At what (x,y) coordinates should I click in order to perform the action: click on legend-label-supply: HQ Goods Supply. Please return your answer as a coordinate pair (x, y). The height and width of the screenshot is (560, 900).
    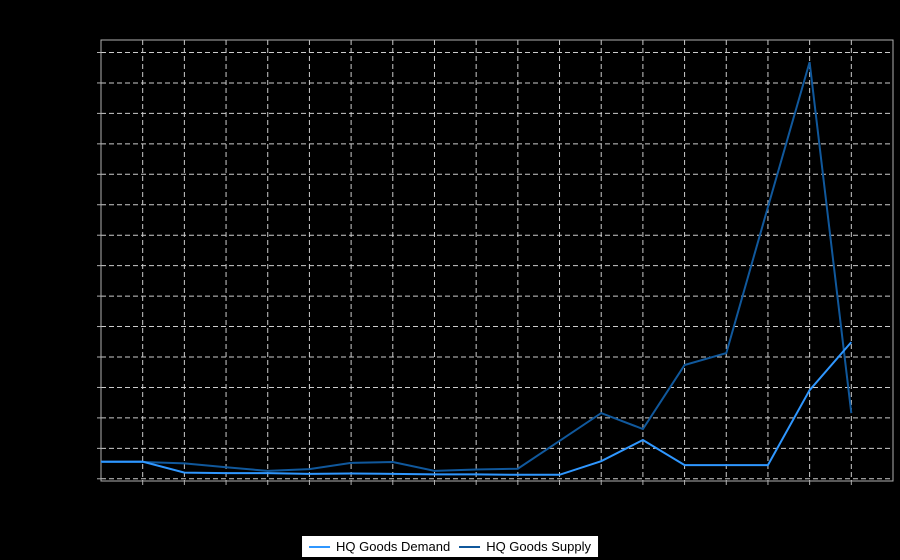
    Looking at the image, I should click on (538, 546).